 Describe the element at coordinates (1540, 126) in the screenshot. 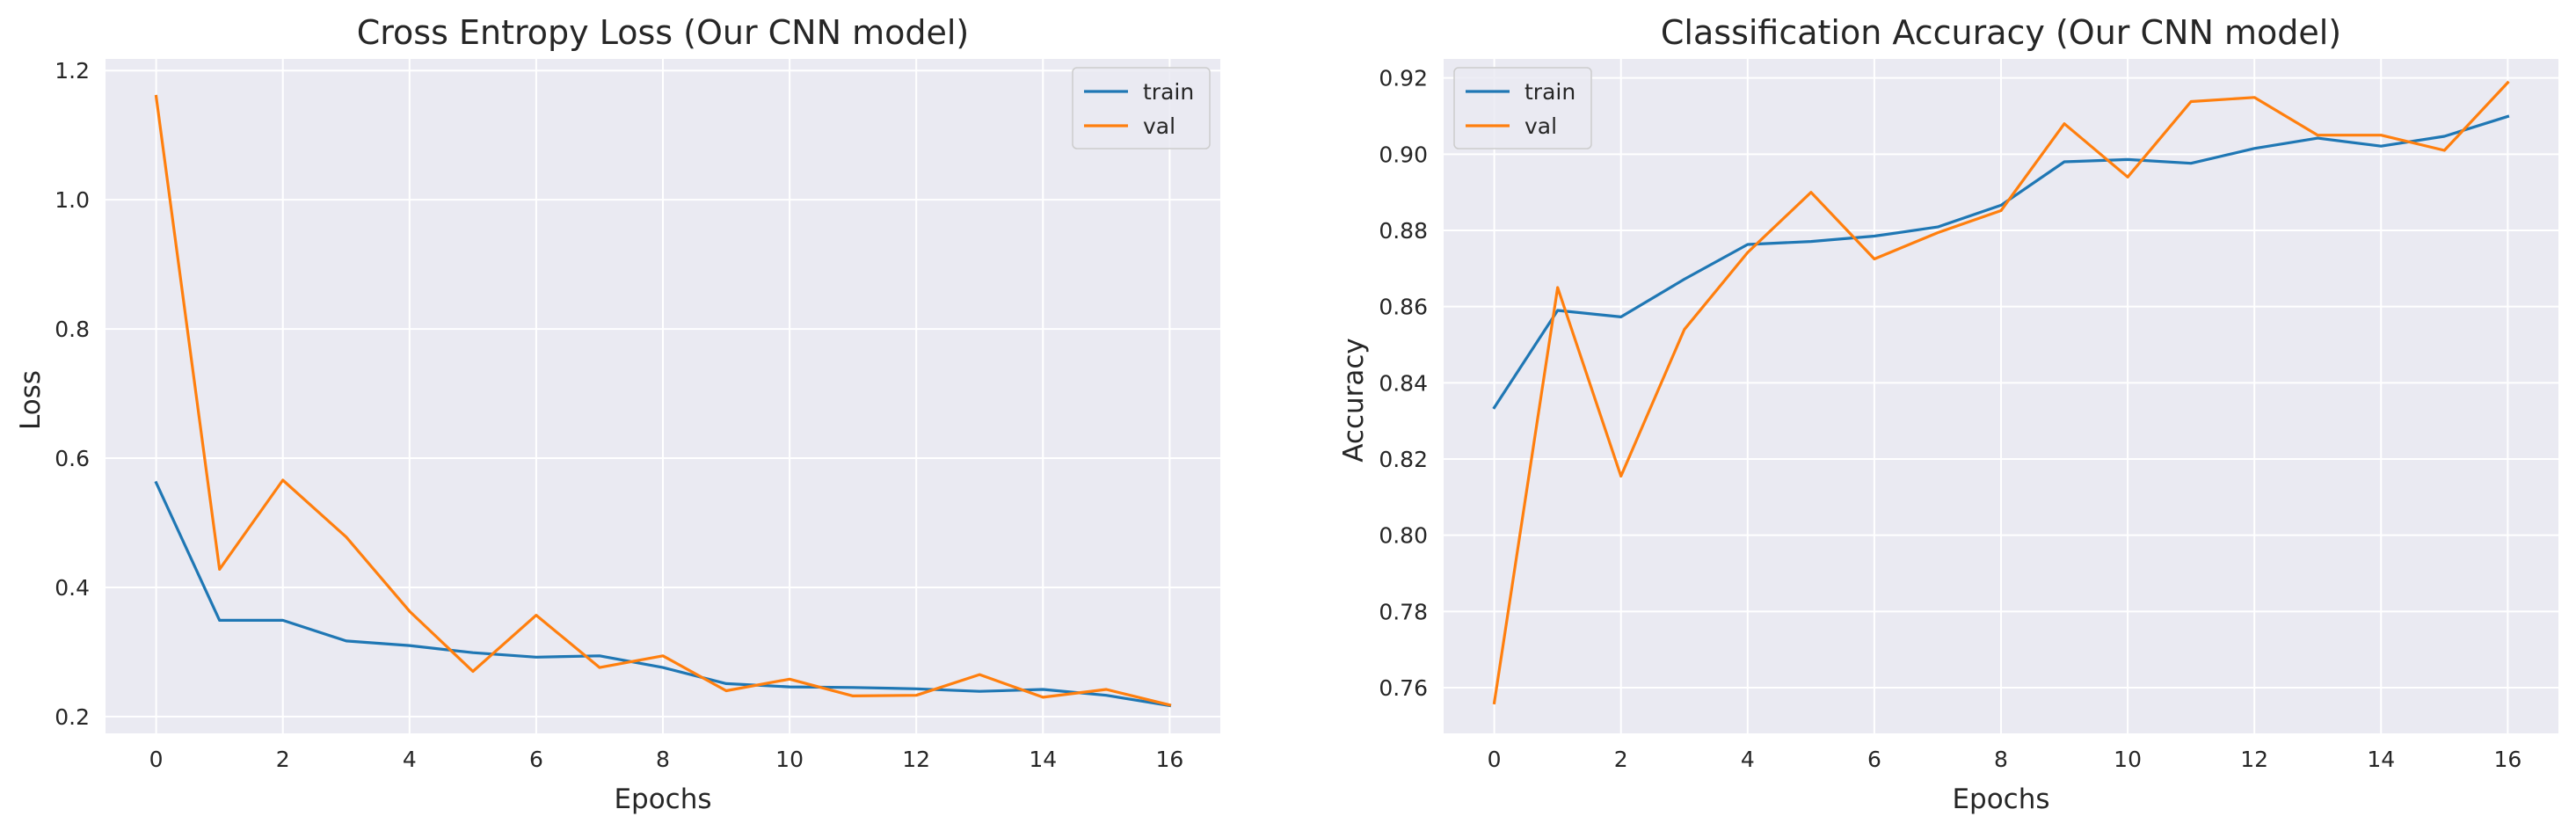

I see `accuracy-legend-label-val: val` at that location.